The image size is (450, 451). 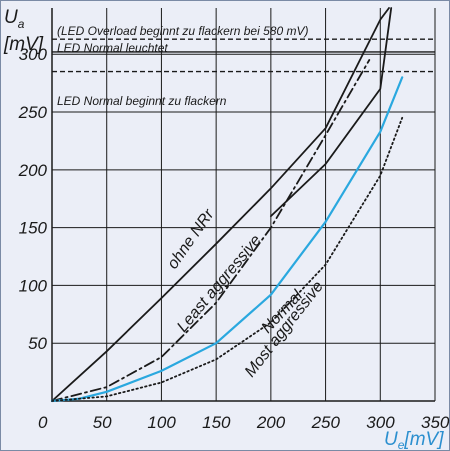 I want to click on x-tick-label: 250, so click(x=326, y=422).